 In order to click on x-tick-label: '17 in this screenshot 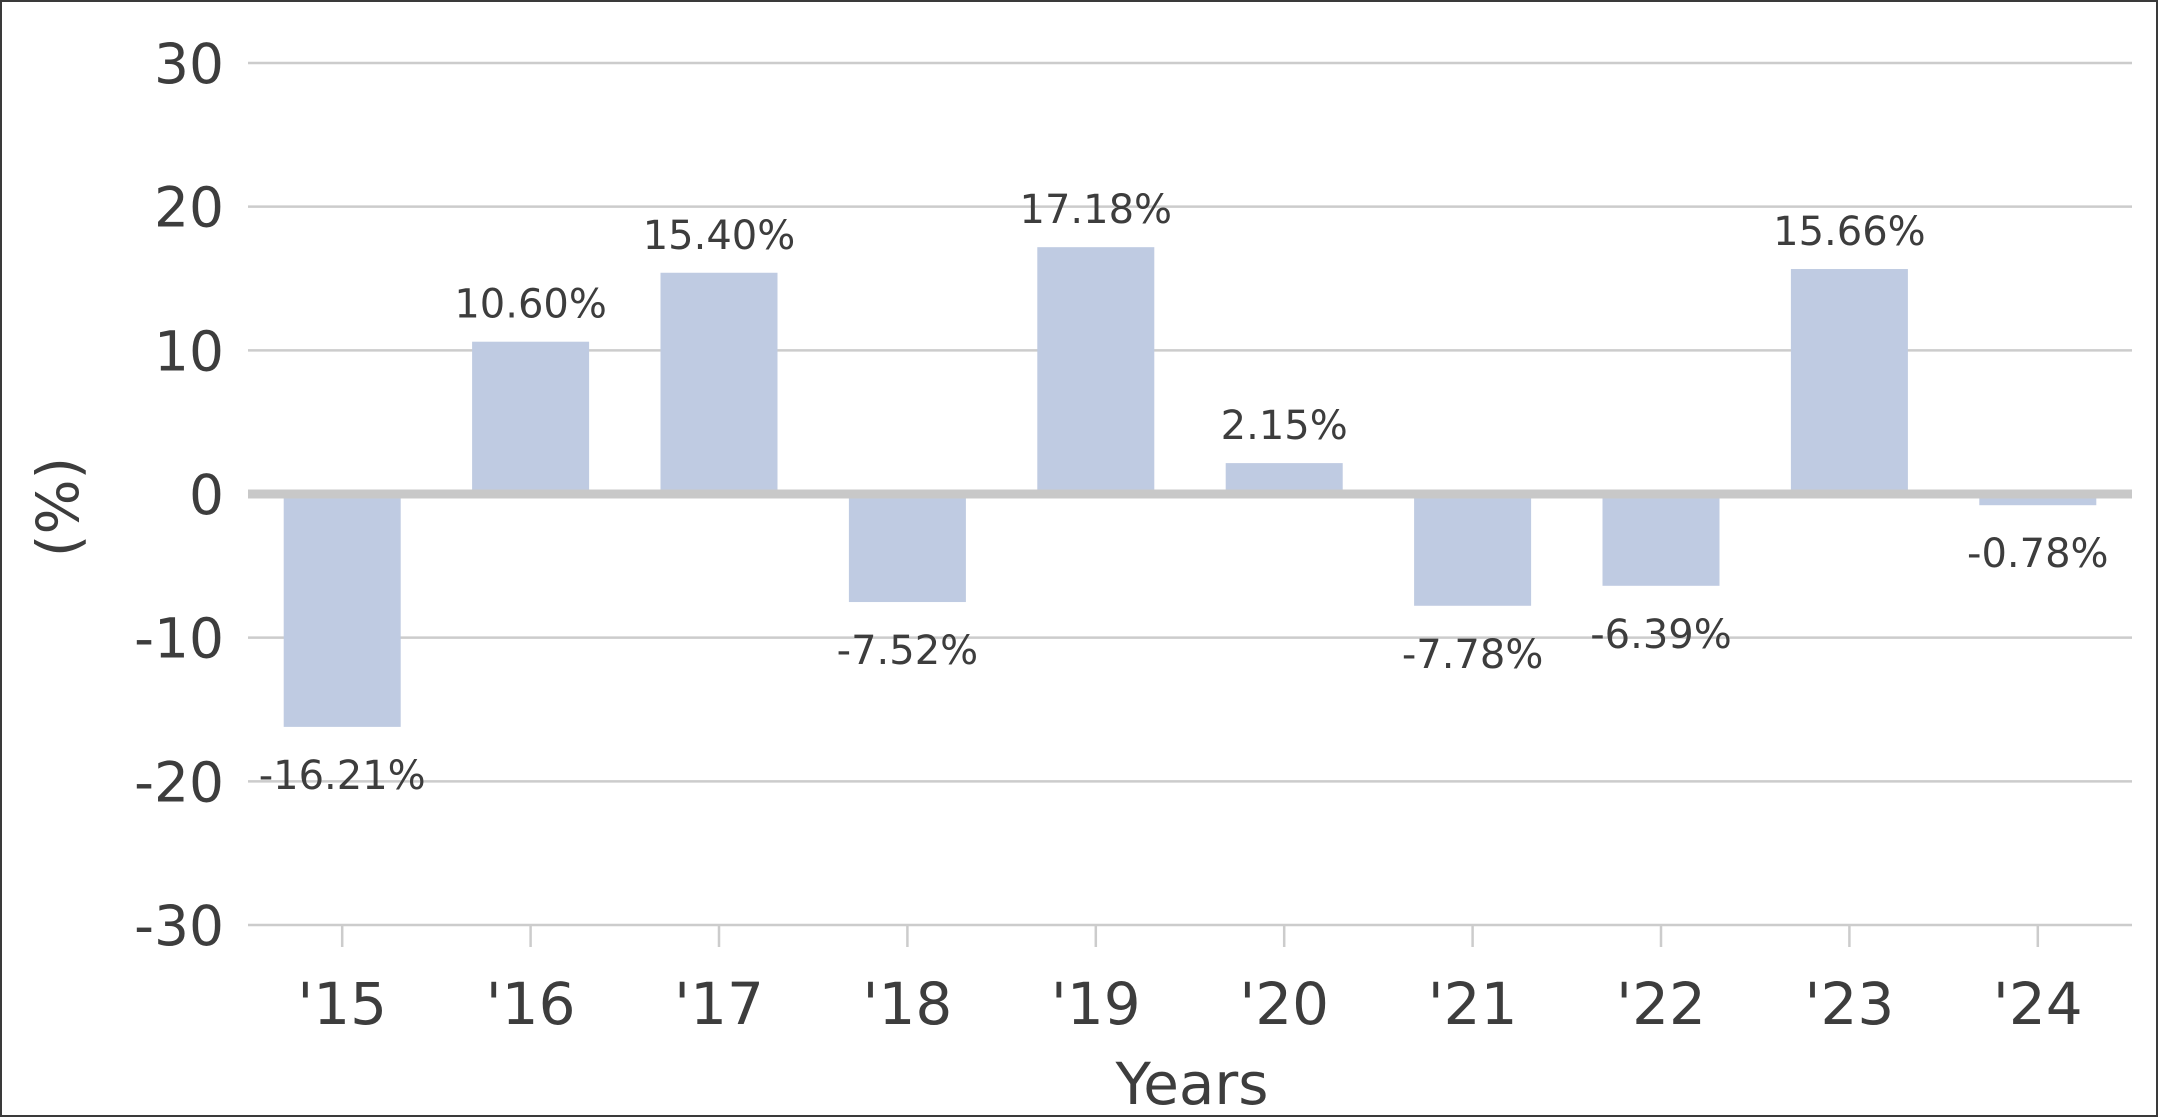, I will do `click(719, 1004)`.